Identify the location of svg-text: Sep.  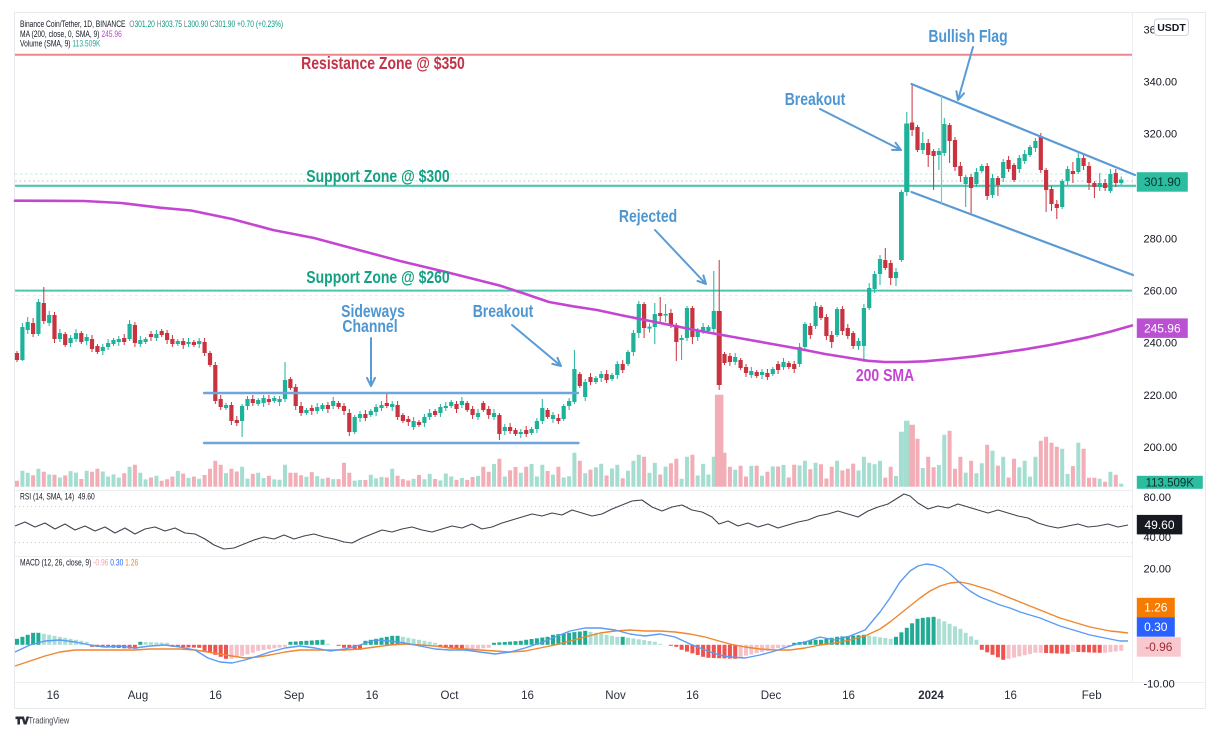
(294, 696).